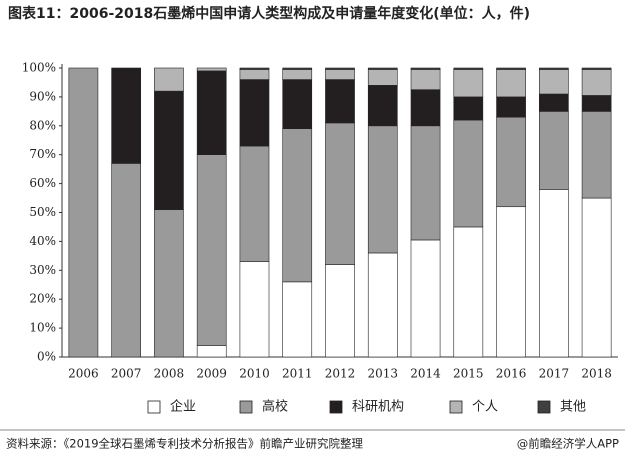 This screenshot has height=463, width=625. Describe the element at coordinates (254, 374) in the screenshot. I see `x-tick-label: 2010` at that location.